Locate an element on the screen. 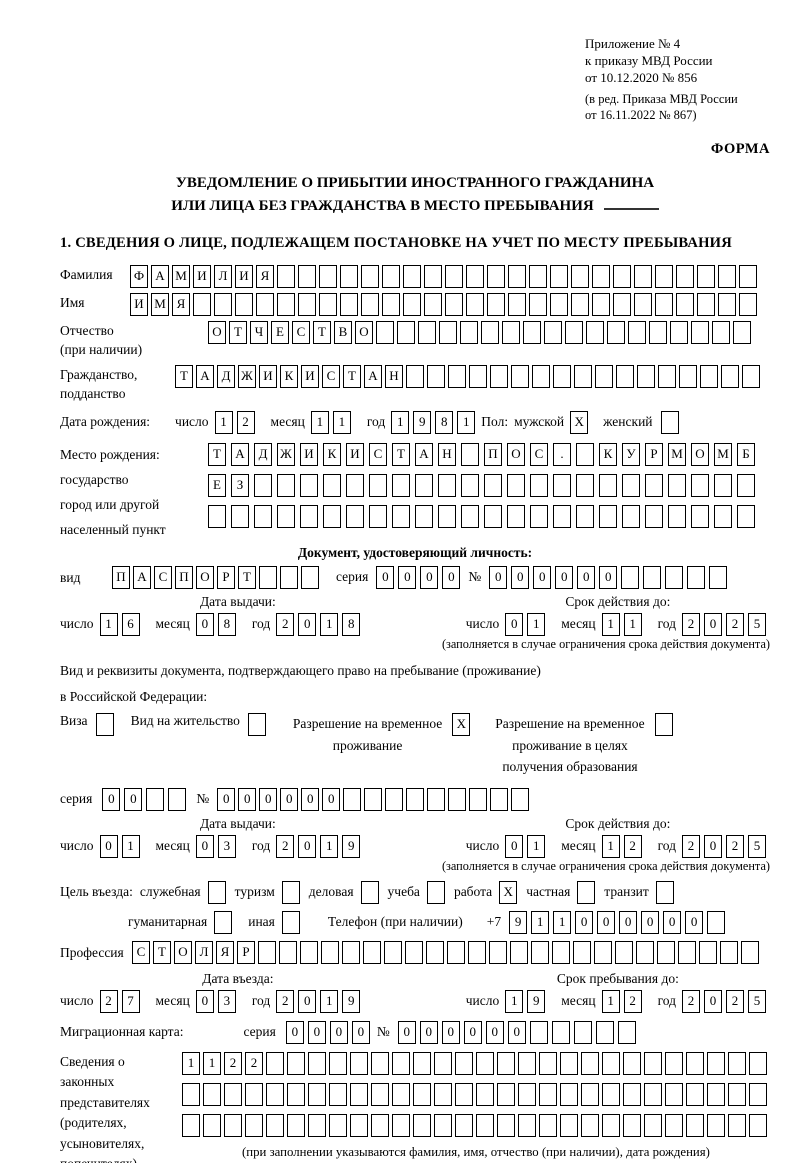 The height and width of the screenshot is (1163, 800). temp-residence-education-checkbox is located at coordinates (663, 725).